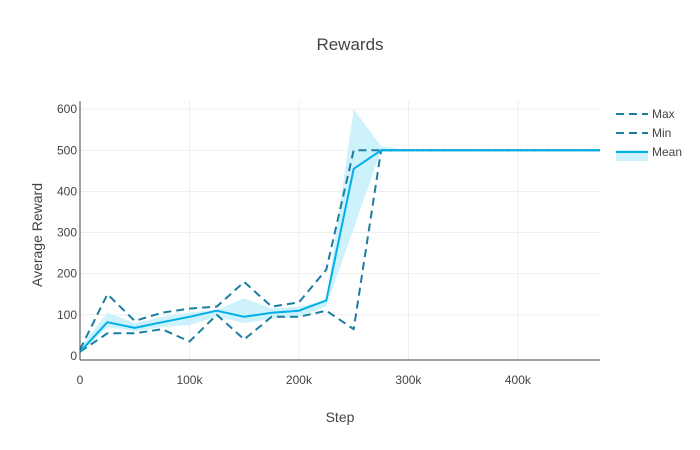  Describe the element at coordinates (73, 356) in the screenshot. I see `y-tick-label: 0` at that location.